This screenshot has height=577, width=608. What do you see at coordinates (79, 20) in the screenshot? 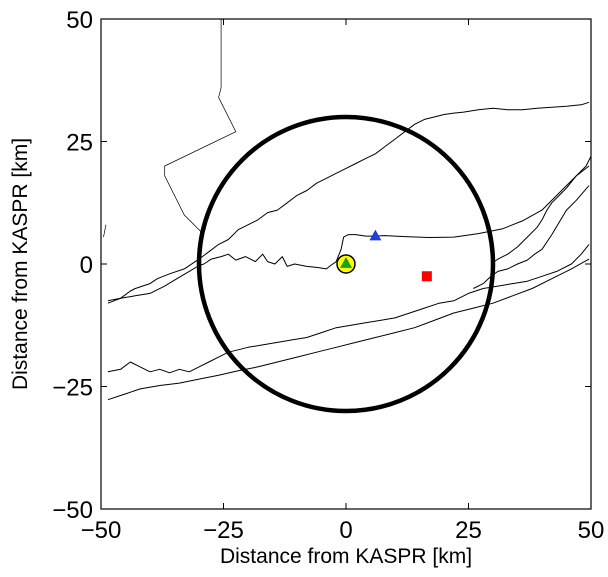
I see `y-tick-label-4: 50` at bounding box center [79, 20].